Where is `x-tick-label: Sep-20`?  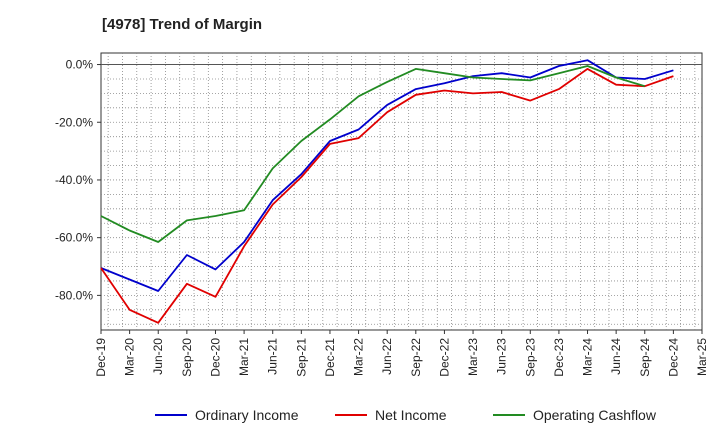 x-tick-label: Sep-20 is located at coordinates (187, 357).